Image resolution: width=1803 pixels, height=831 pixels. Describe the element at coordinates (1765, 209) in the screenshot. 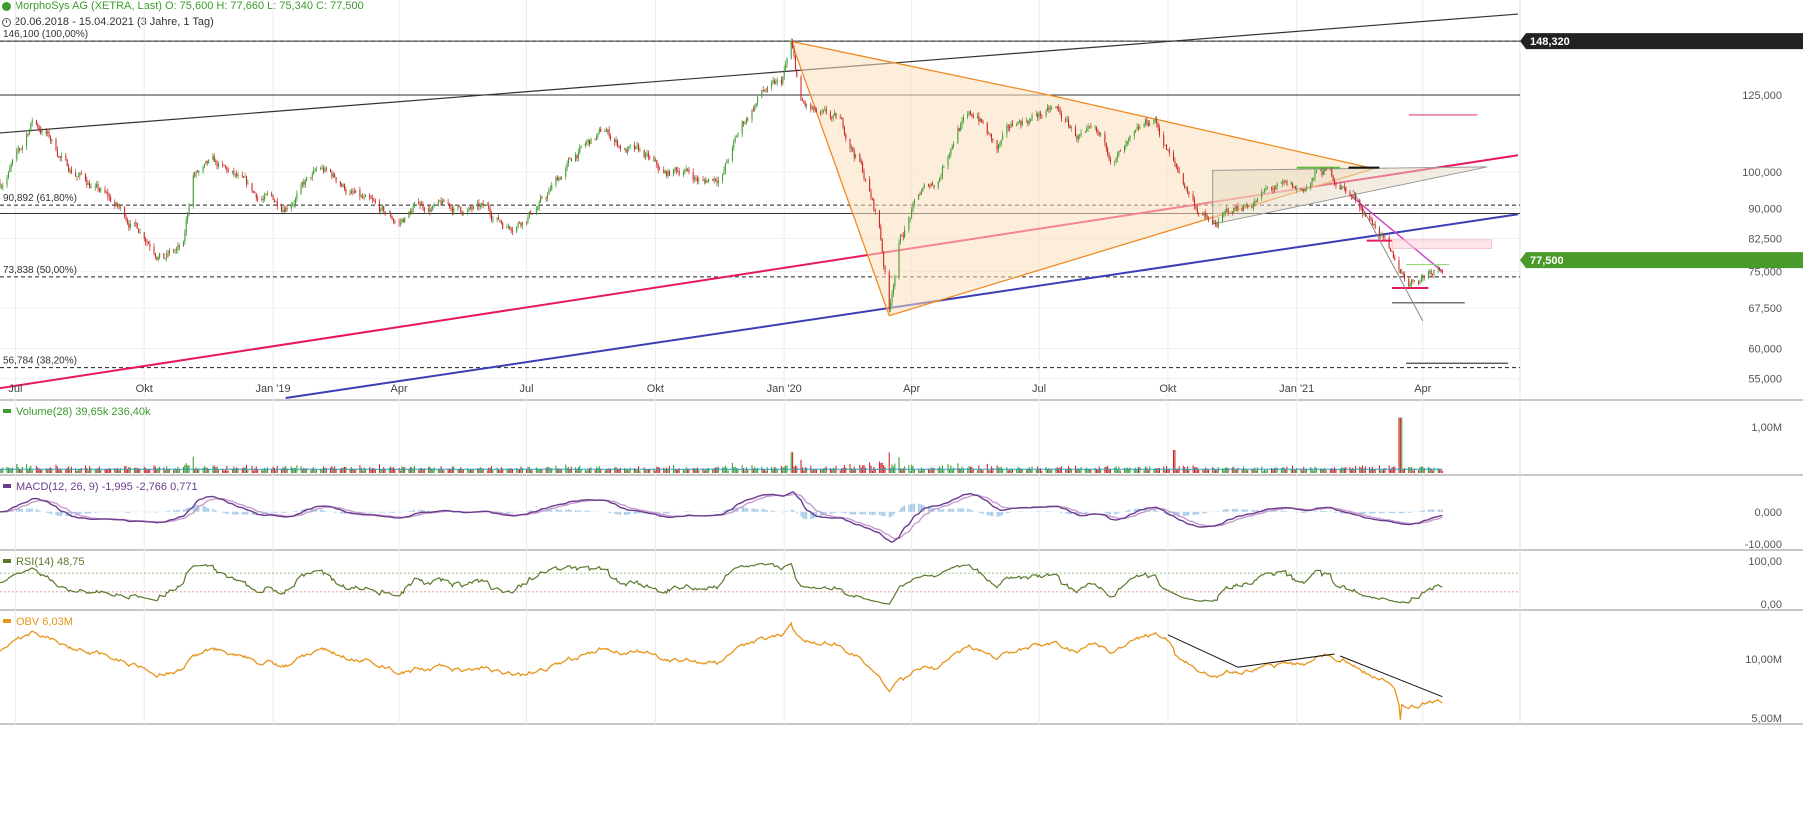

I see `y-tick-label: 90,000` at that location.